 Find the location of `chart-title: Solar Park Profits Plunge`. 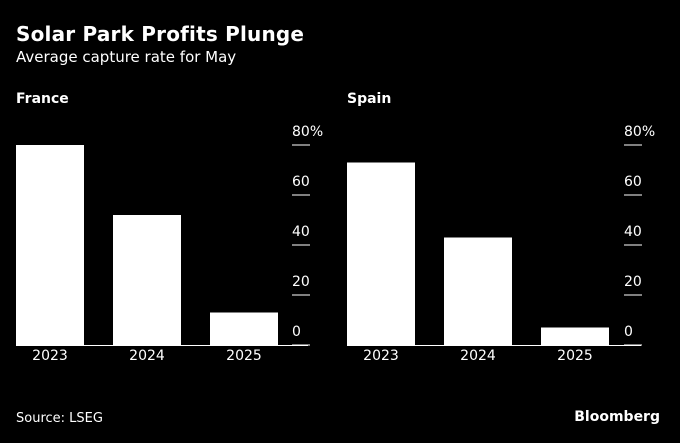

chart-title: Solar Park Profits Plunge is located at coordinates (160, 34).